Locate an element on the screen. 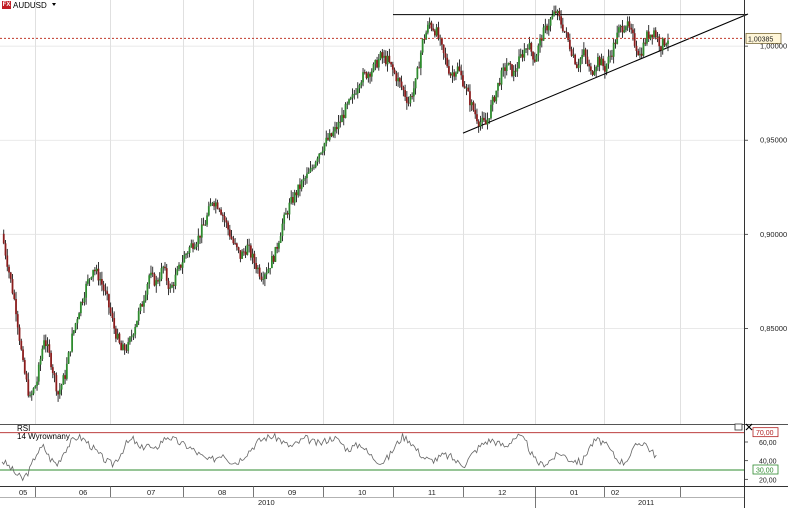 The height and width of the screenshot is (508, 788). month-label: 11 is located at coordinates (432, 492).